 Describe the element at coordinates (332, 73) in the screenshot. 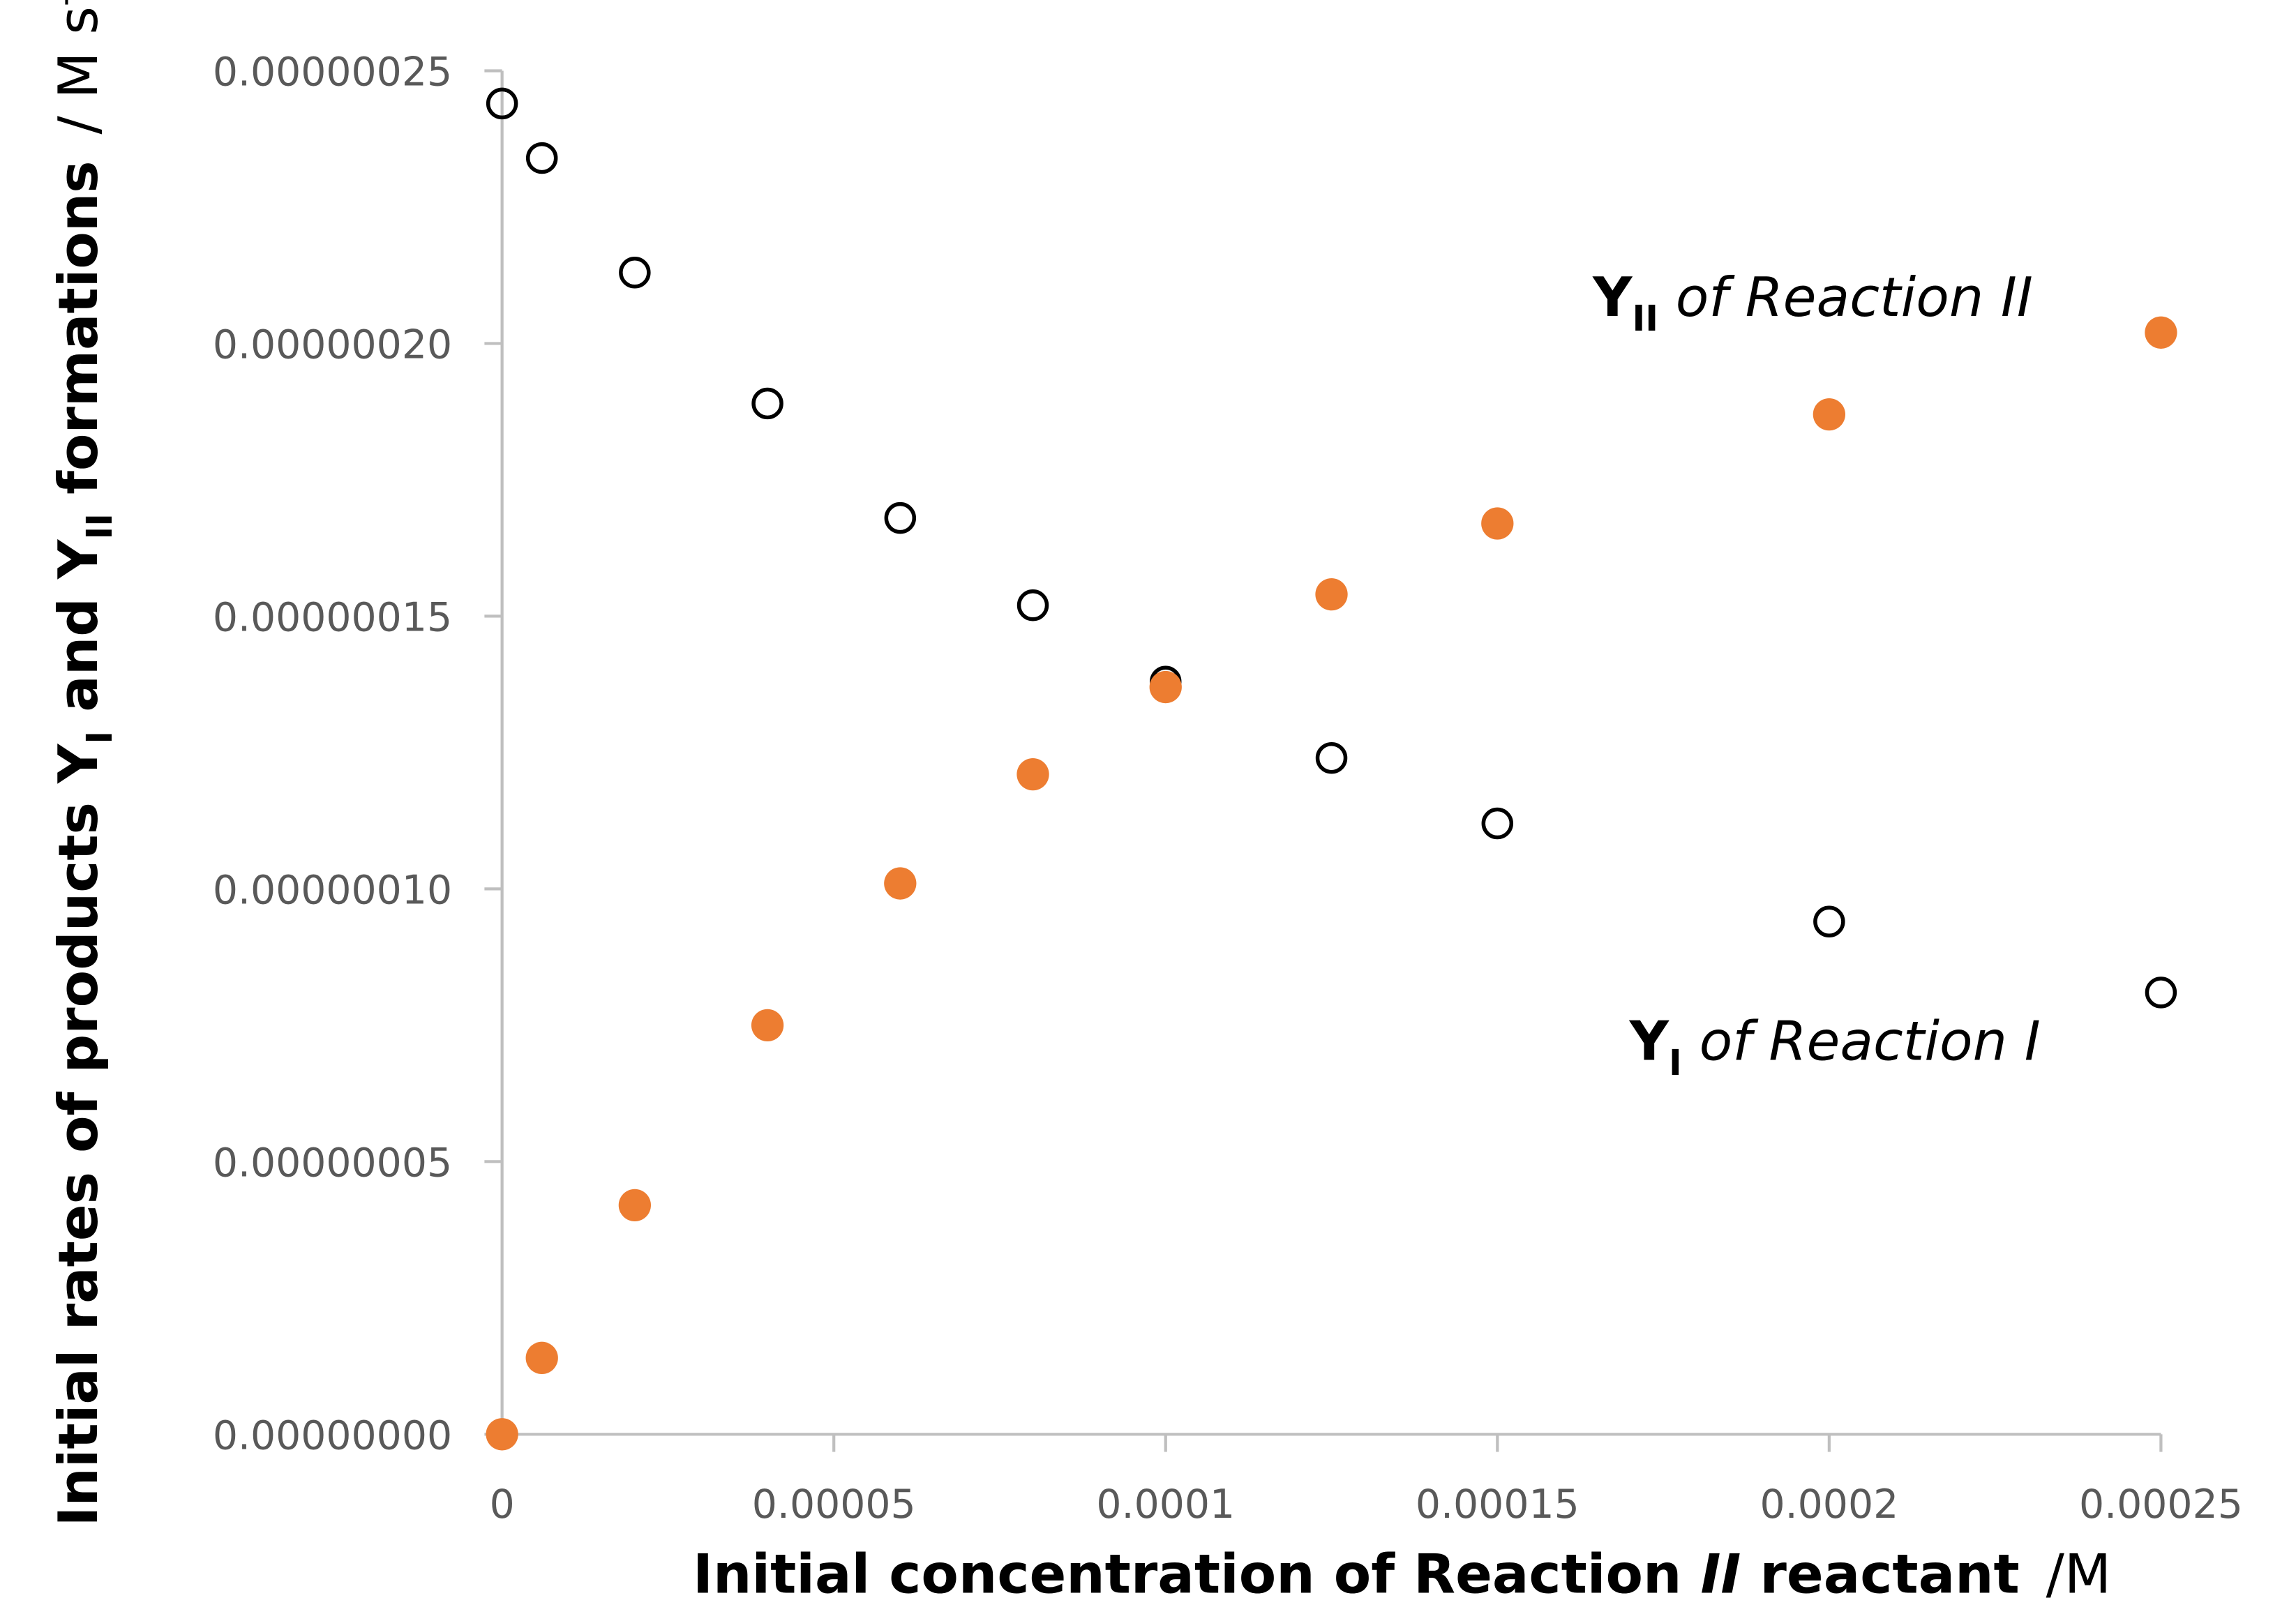

I see `y-tick-label: 0.00000025` at that location.